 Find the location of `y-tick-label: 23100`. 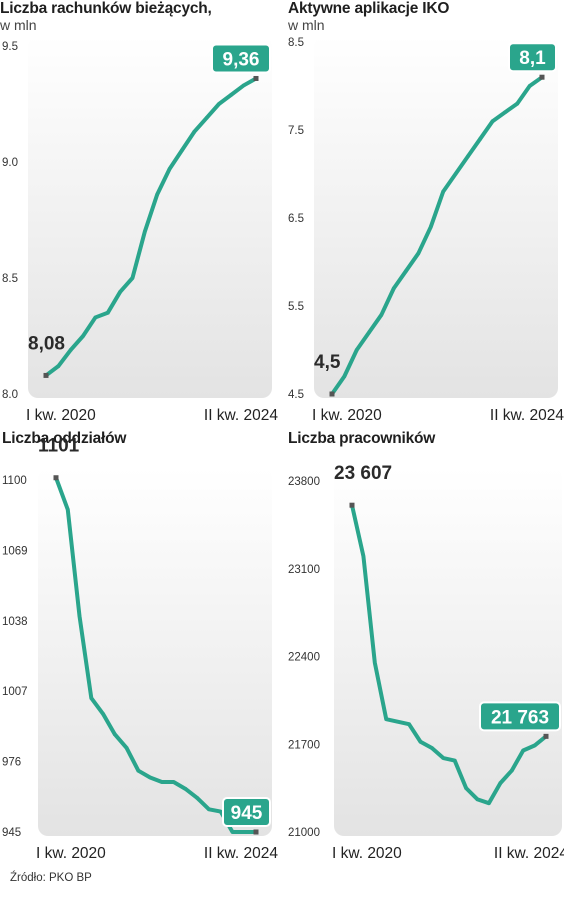

y-tick-label: 23100 is located at coordinates (304, 570).